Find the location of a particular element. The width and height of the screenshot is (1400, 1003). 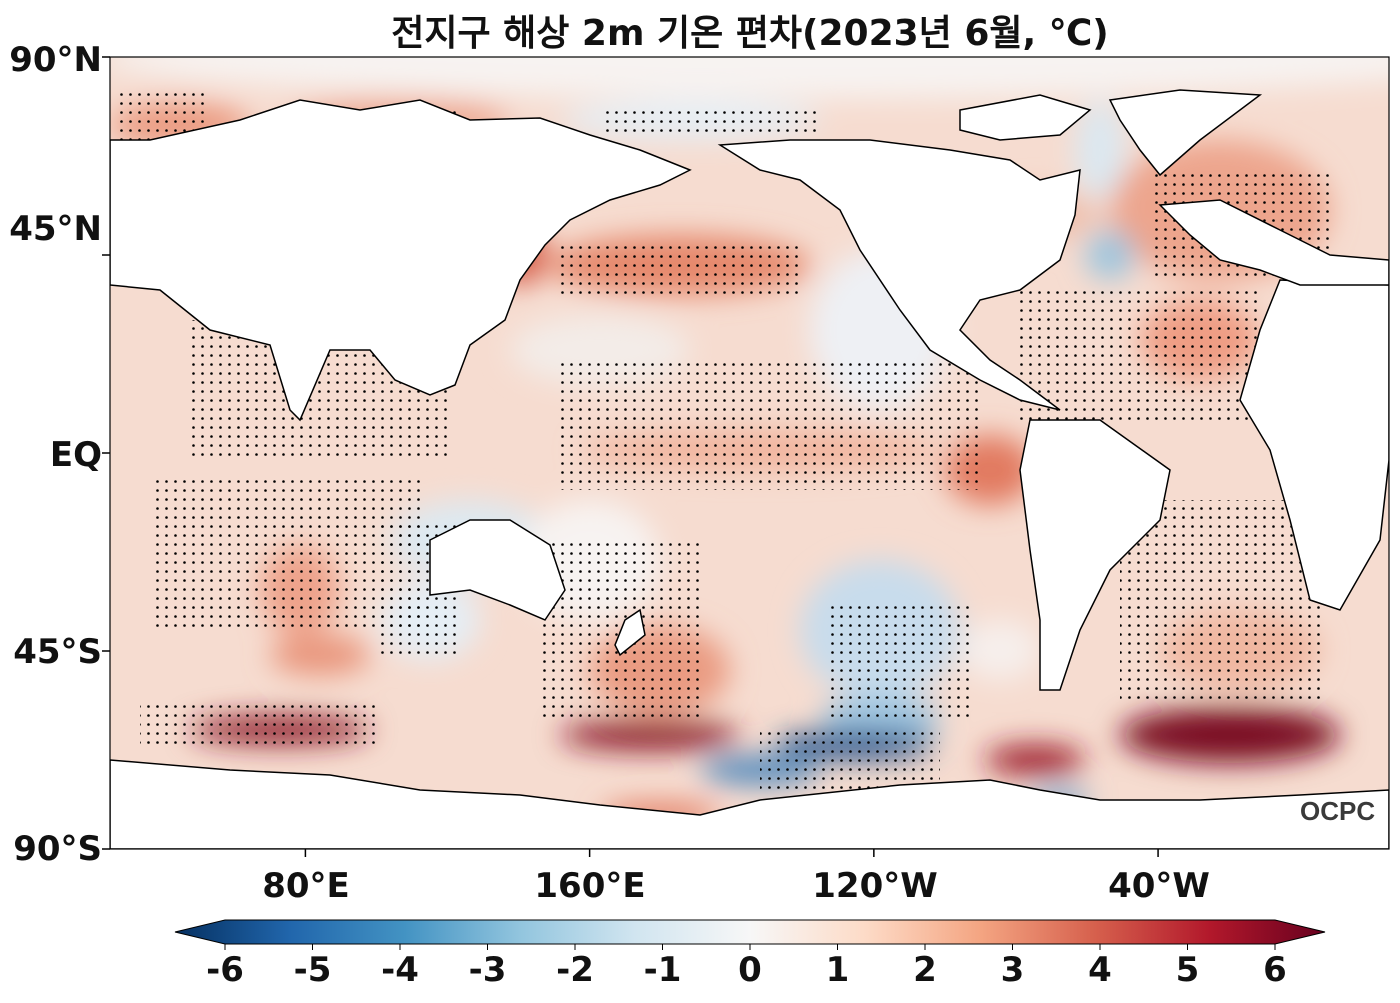

colorbar-tick-label: 1 is located at coordinates (837, 970).